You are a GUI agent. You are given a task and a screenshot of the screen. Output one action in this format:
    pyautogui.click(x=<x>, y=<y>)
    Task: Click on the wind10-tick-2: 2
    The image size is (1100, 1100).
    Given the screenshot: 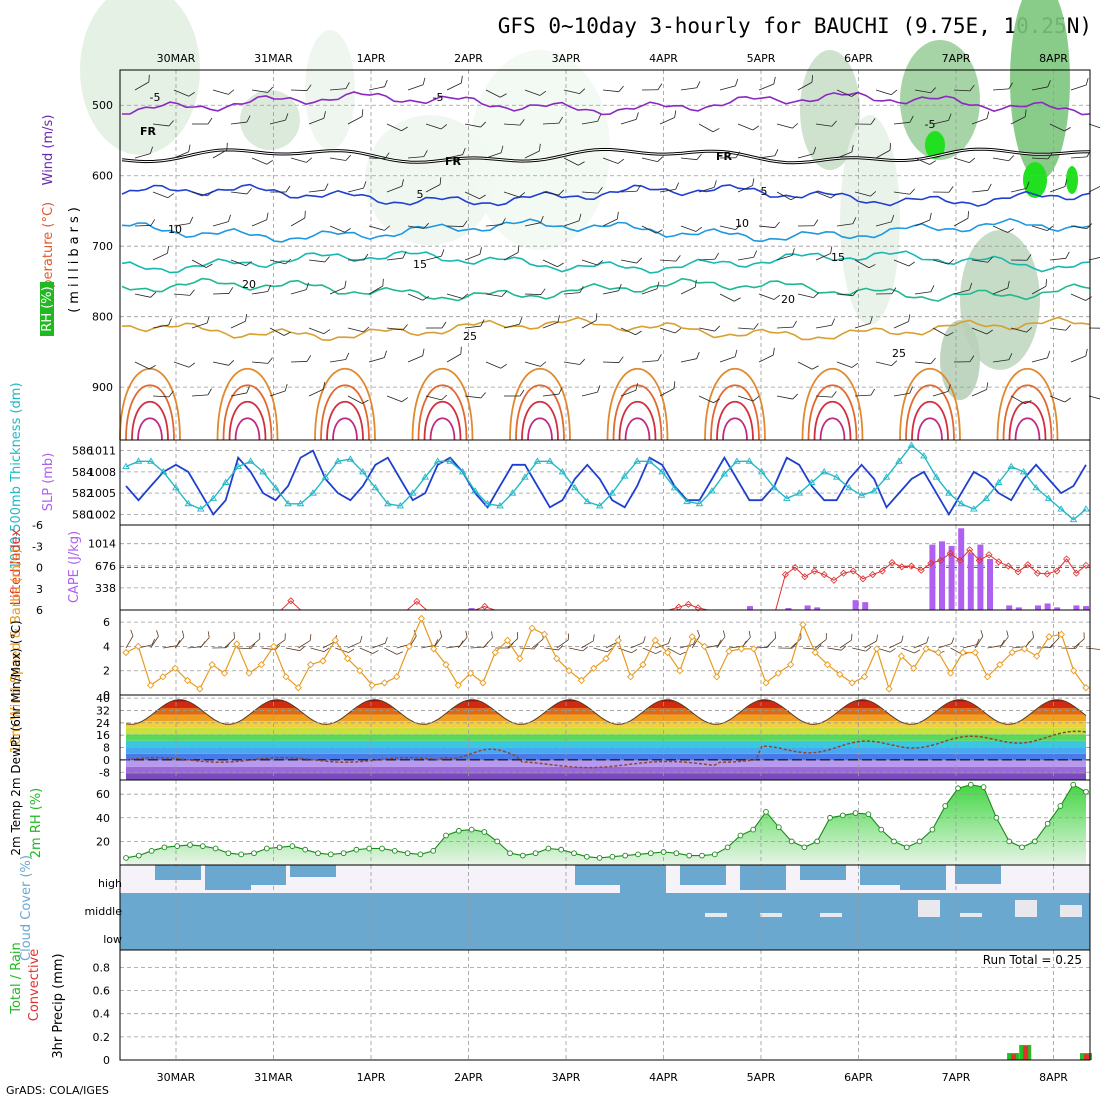 What is the action you would take?
    pyautogui.click(x=106, y=671)
    